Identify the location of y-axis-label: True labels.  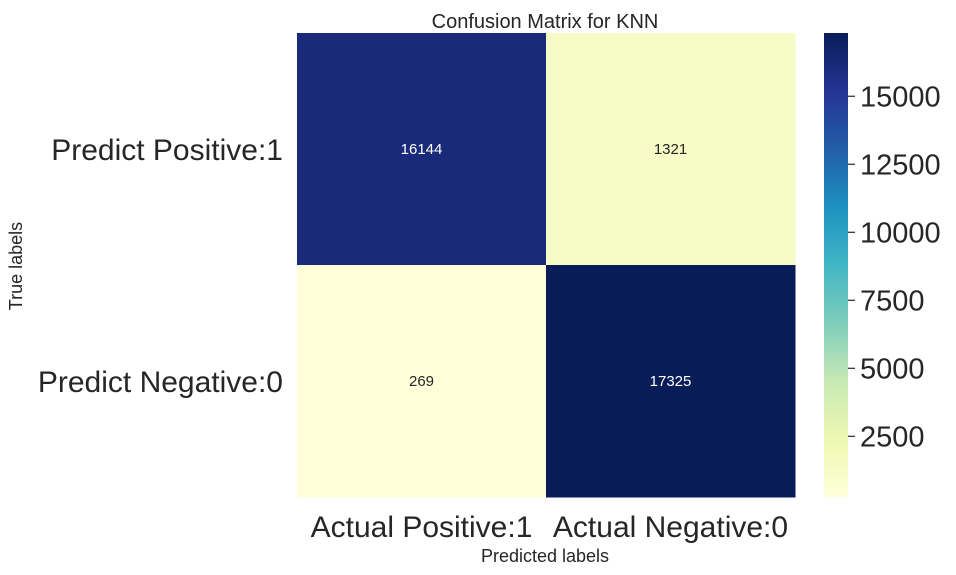
(16, 266).